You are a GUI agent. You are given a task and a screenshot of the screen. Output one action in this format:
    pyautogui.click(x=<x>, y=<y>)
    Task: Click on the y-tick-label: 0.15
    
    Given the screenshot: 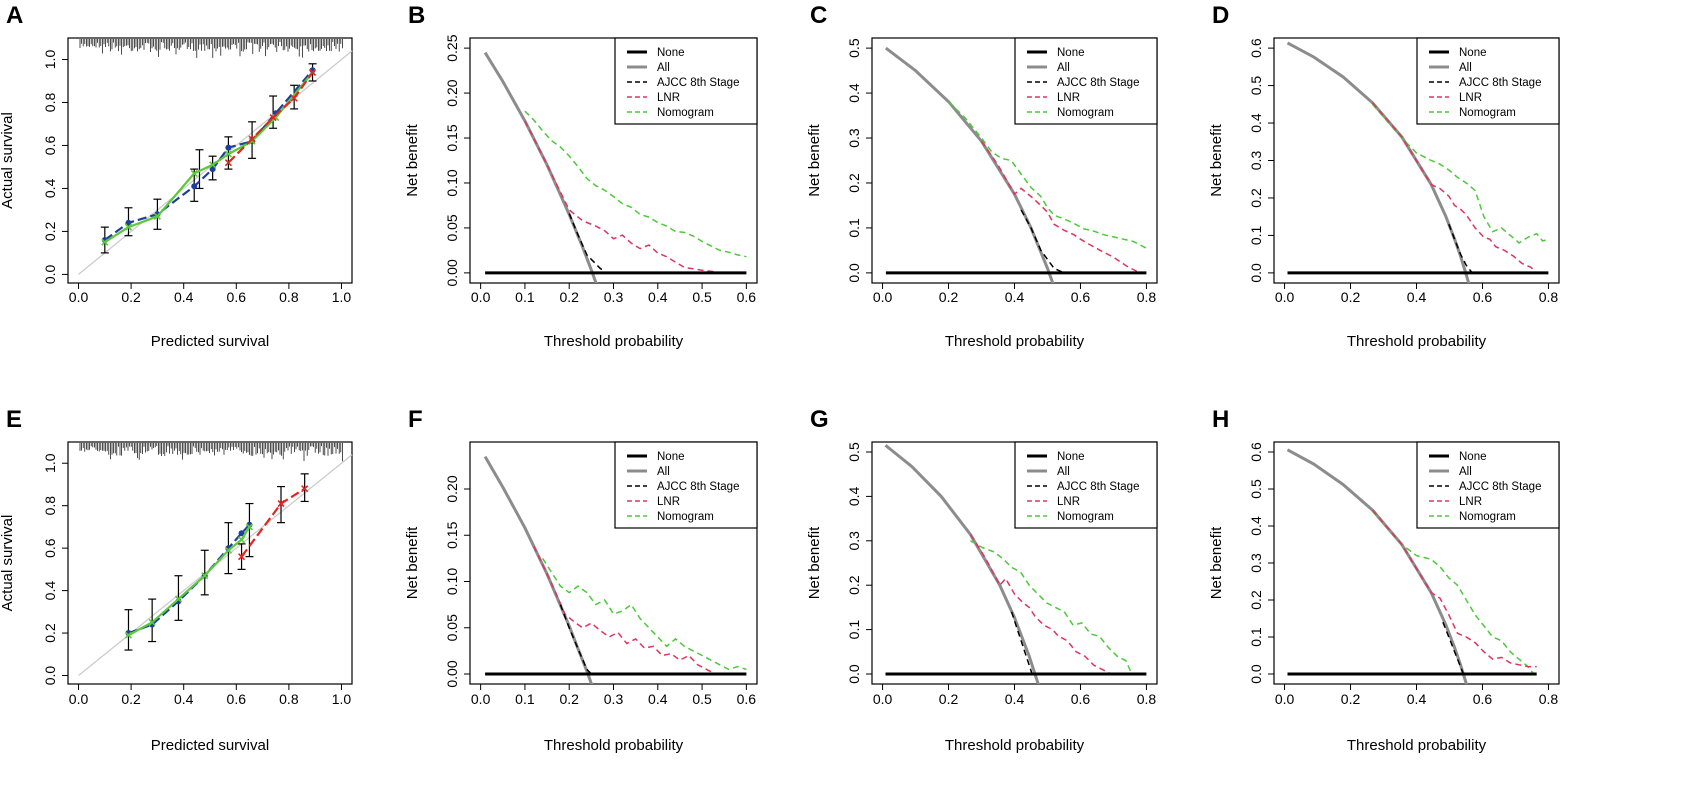 What is the action you would take?
    pyautogui.click(x=452, y=137)
    